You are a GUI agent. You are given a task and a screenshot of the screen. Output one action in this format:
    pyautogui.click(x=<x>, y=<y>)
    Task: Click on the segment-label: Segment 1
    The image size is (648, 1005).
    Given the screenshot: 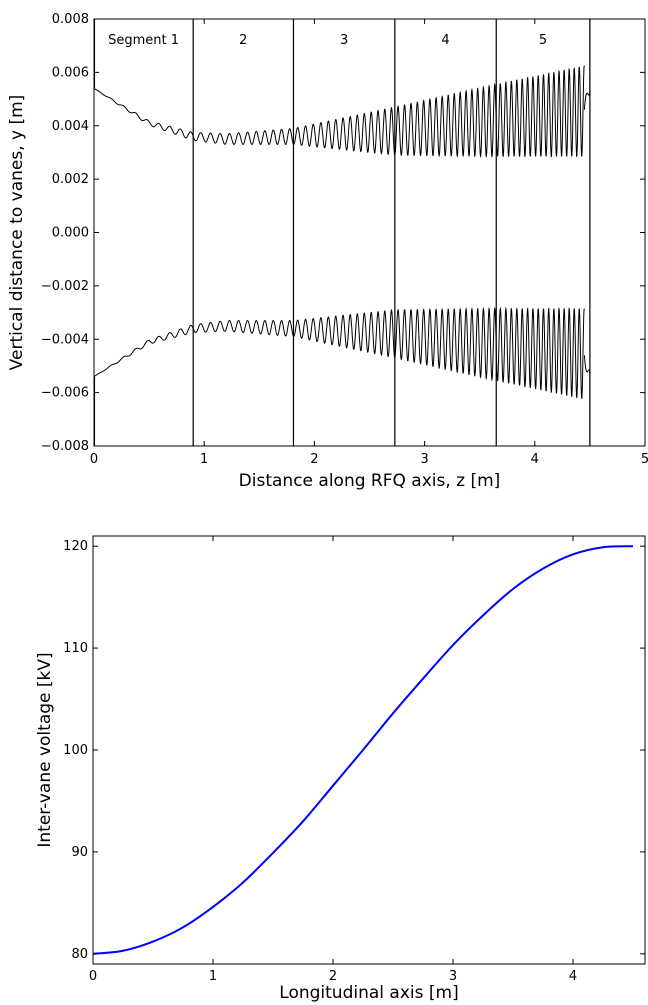 What is the action you would take?
    pyautogui.click(x=143, y=40)
    